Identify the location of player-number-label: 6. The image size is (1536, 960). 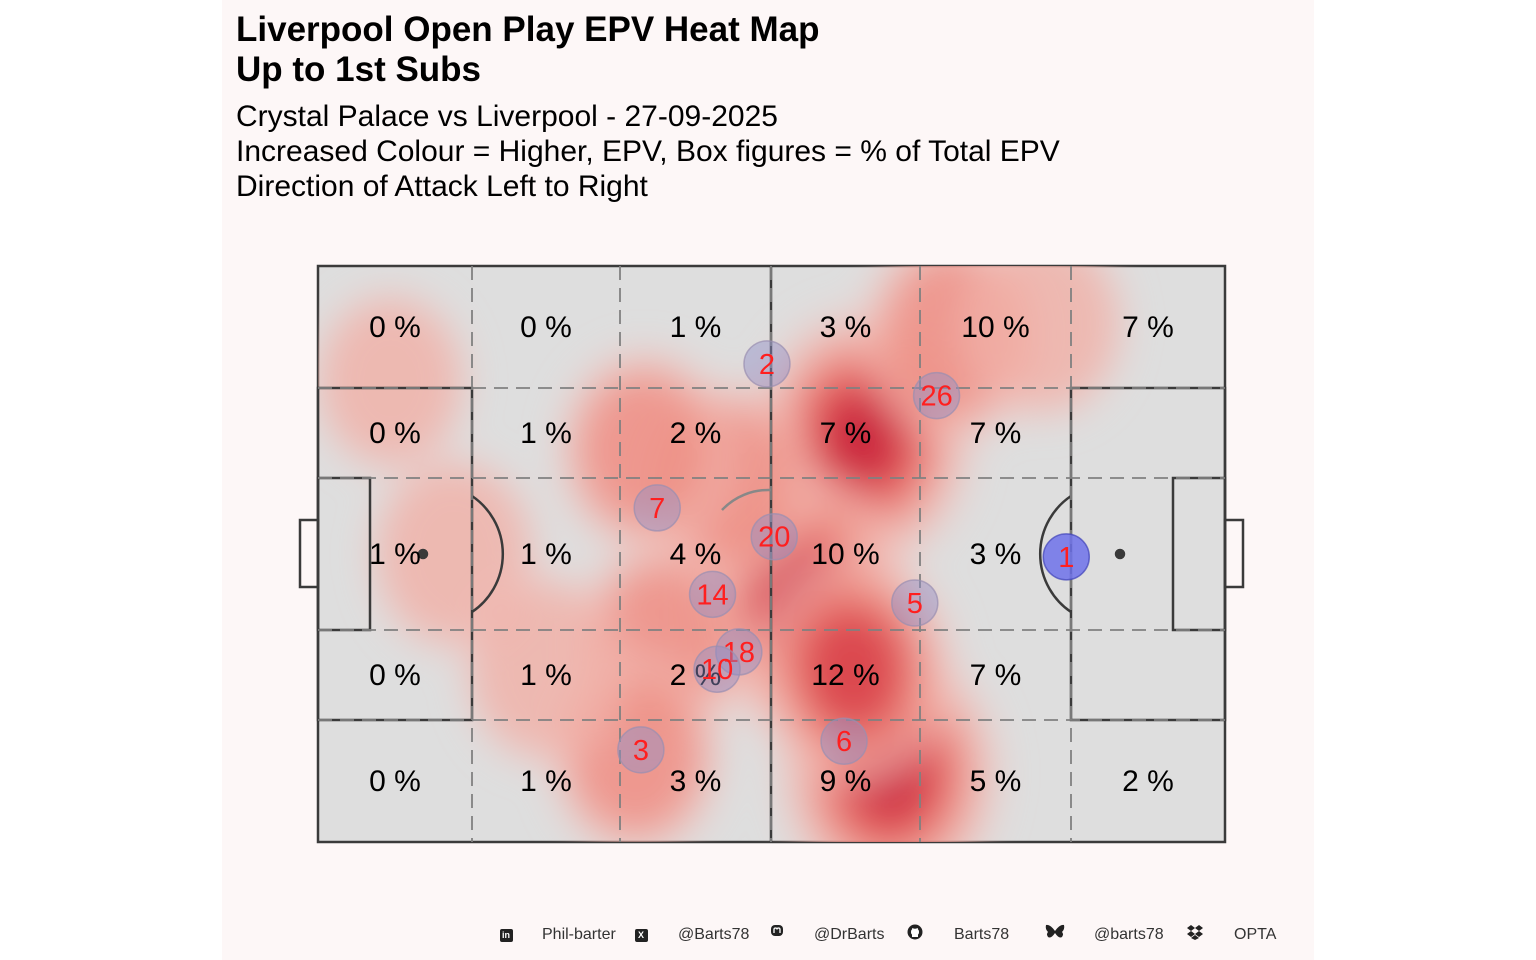
(844, 742).